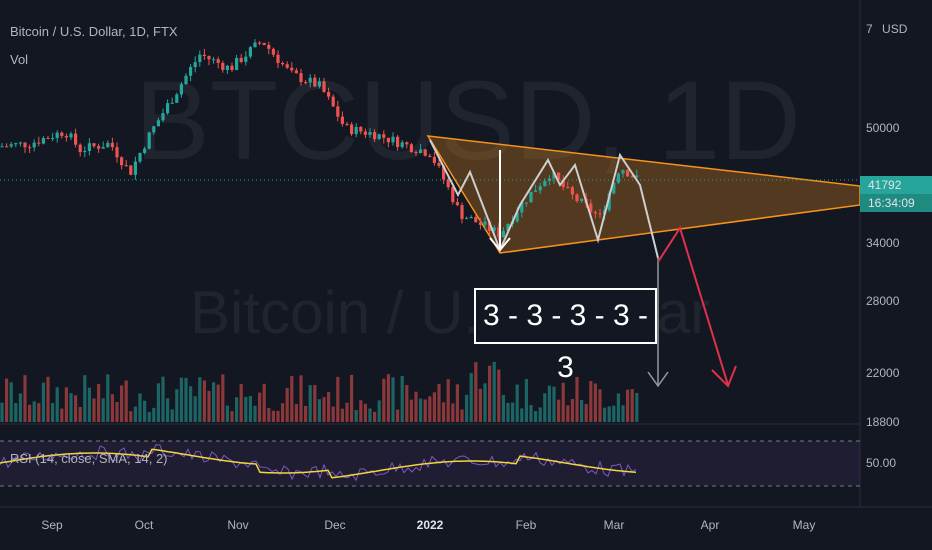 The height and width of the screenshot is (550, 932). I want to click on rsi-indicator-label: RSI (14, close, SMA, 14, 2), so click(89, 458).